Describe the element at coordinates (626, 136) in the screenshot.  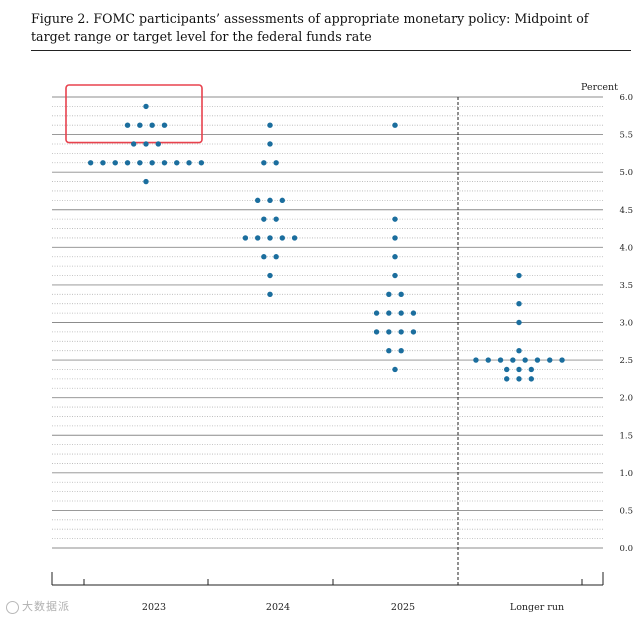
I see `y-tick-label: 5.5` at that location.